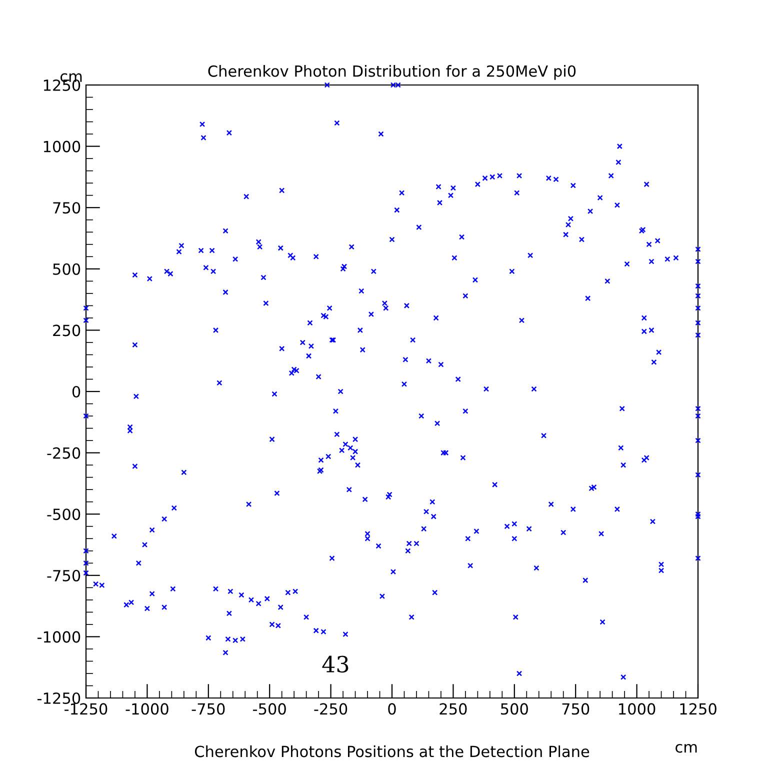 This screenshot has height=771, width=768. Describe the element at coordinates (269, 709) in the screenshot. I see `x-tick-label: -500` at that location.